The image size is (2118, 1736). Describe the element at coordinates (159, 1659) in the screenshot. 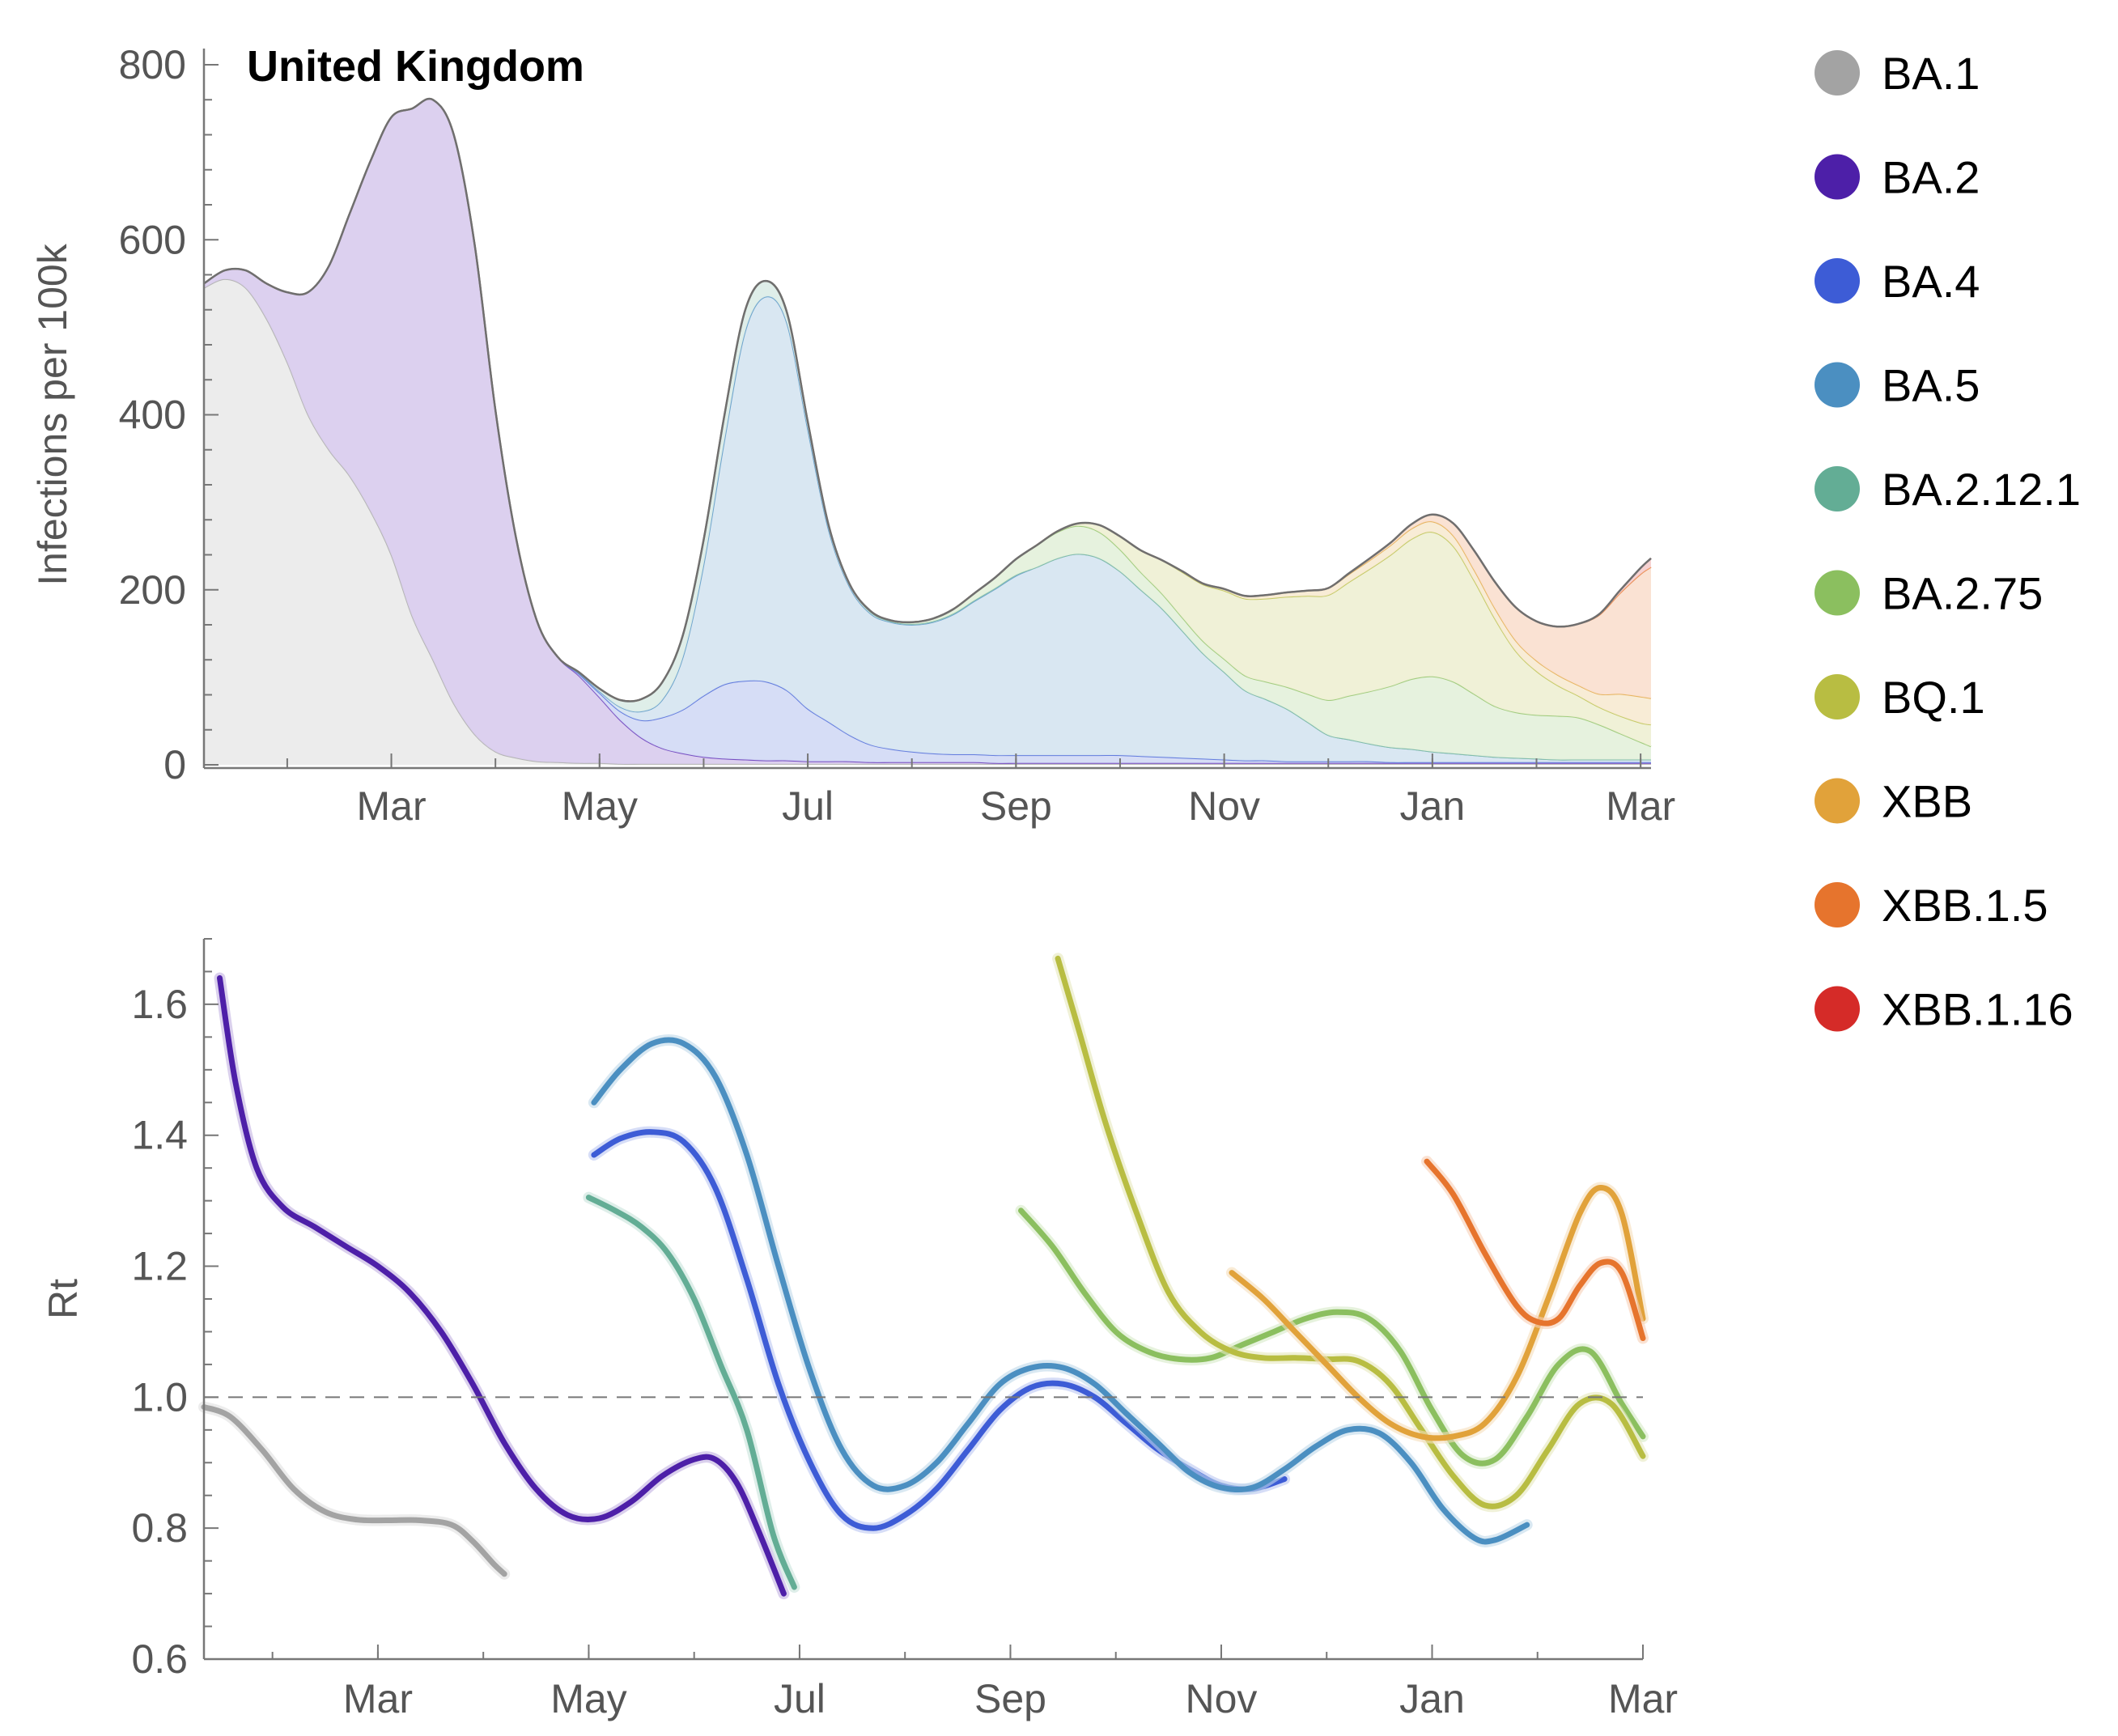

I see `y-tick-label: 0.6` at that location.